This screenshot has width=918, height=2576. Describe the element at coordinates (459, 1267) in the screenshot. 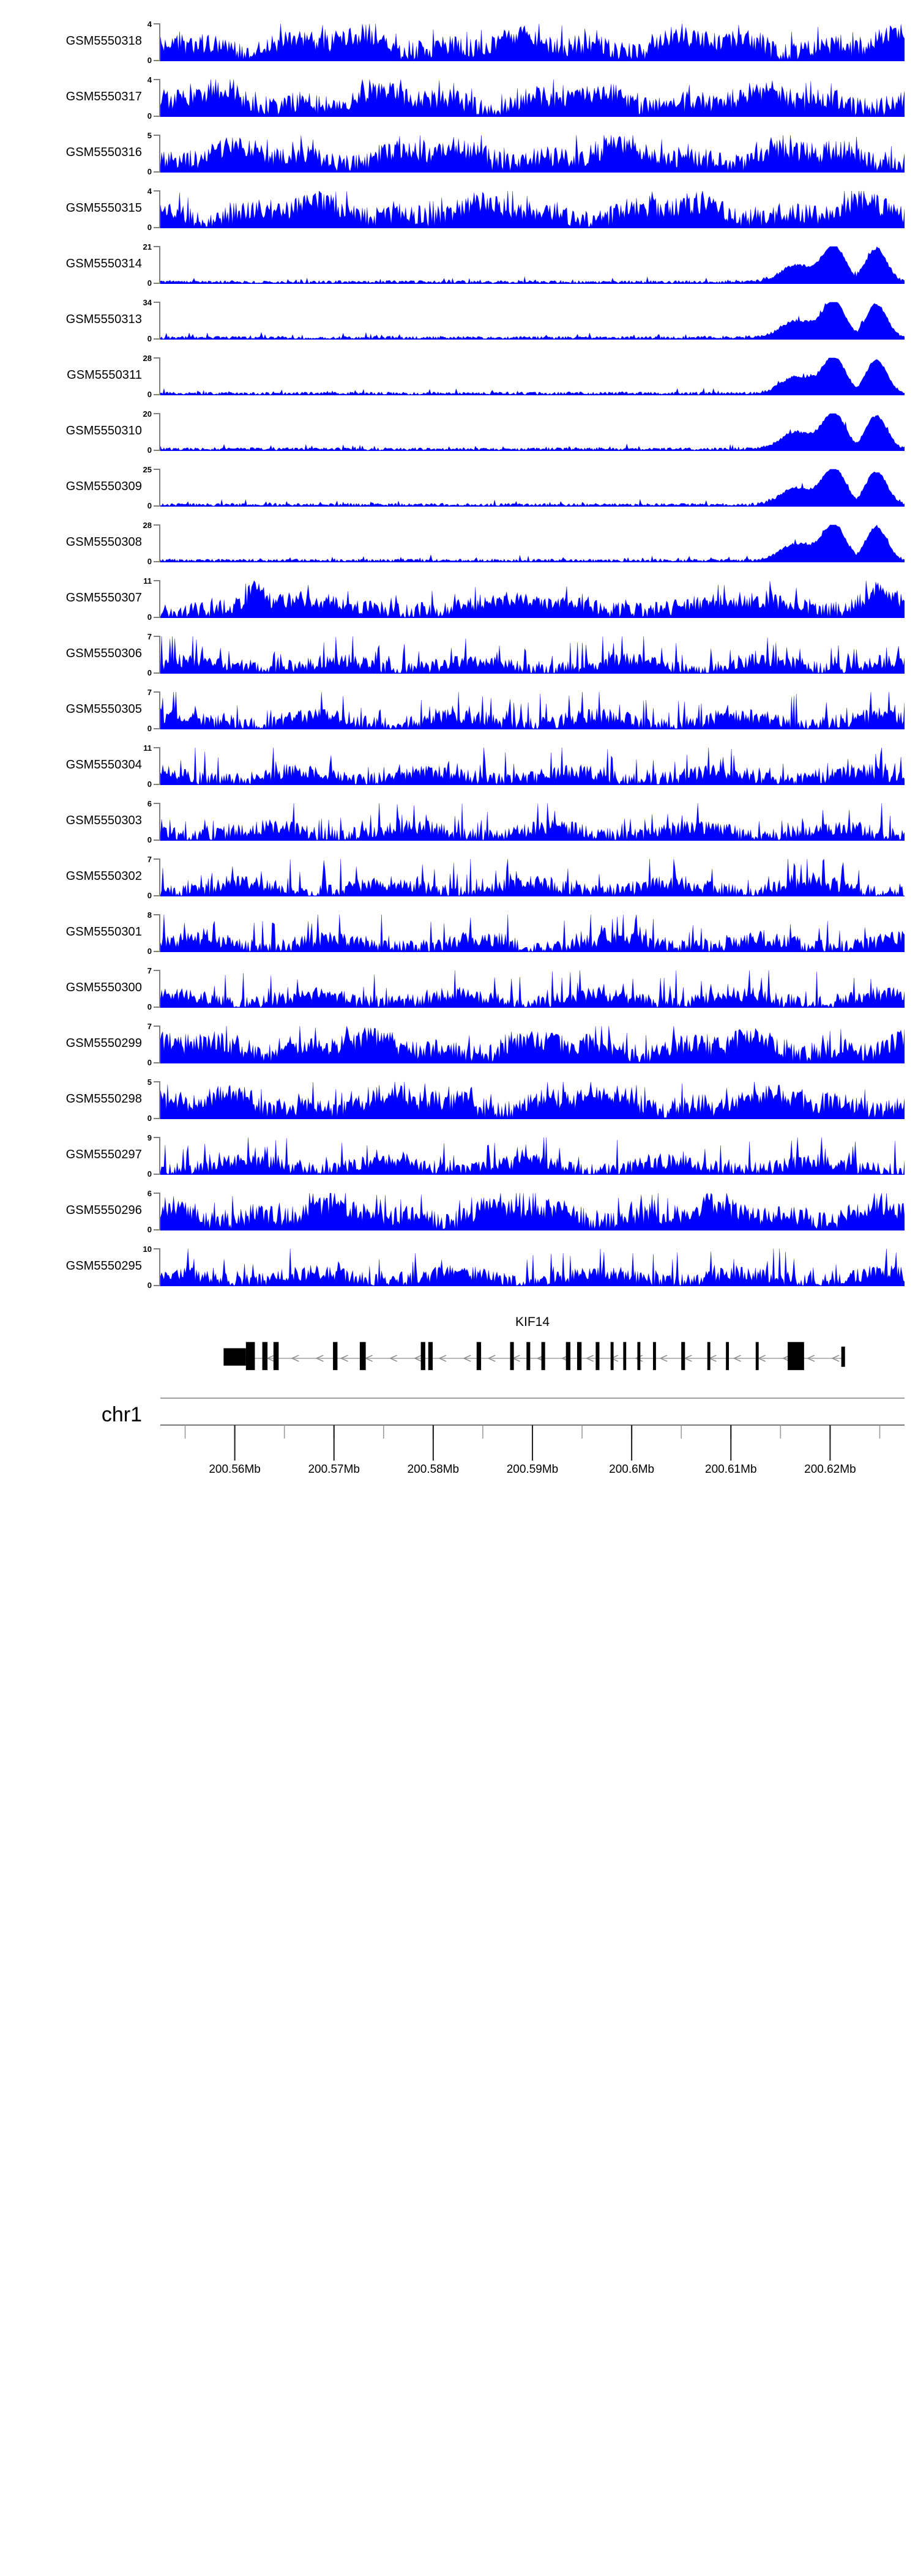

I see `coverage-track: GSM5550295 10 0` at that location.